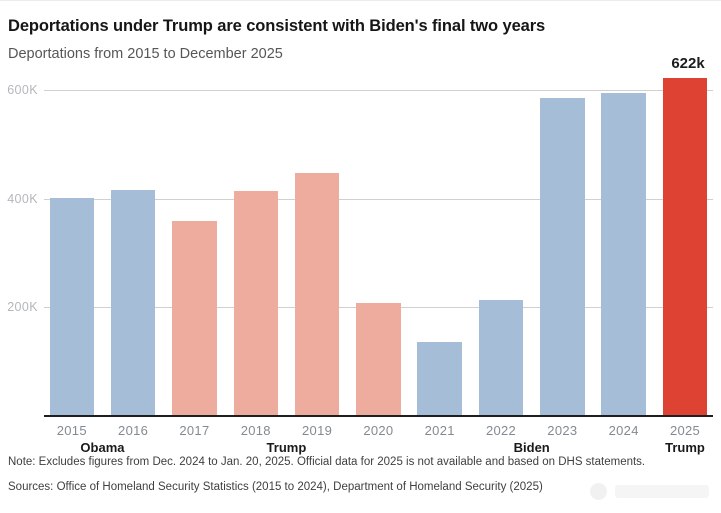 This screenshot has width=721, height=513. What do you see at coordinates (501, 430) in the screenshot?
I see `x-axis-label-2022: 2022` at bounding box center [501, 430].